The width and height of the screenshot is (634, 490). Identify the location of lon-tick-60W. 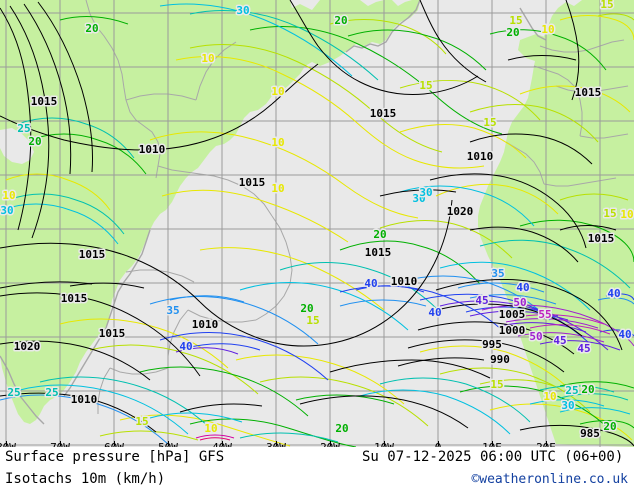
(114, 443).